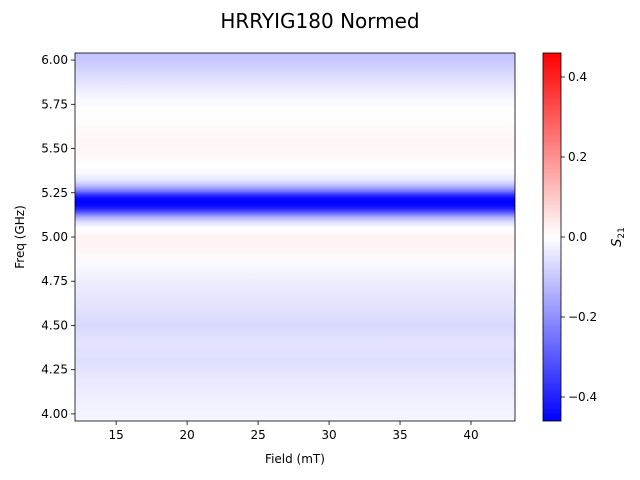  Describe the element at coordinates (319, 21) in the screenshot. I see `chart-title: HRRYIG180 Normed` at that location.